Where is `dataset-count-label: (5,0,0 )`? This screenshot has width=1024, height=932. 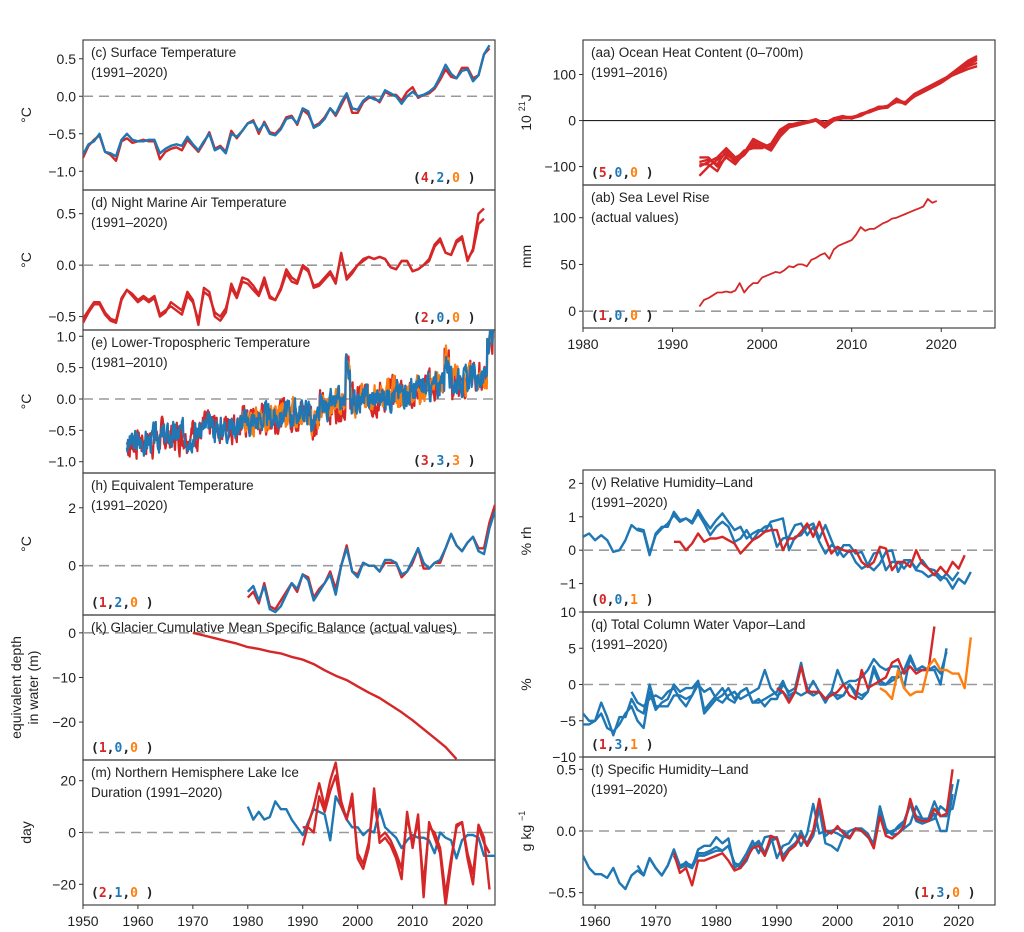 dataset-count-label: (5,0,0 ) is located at coordinates (622, 173).